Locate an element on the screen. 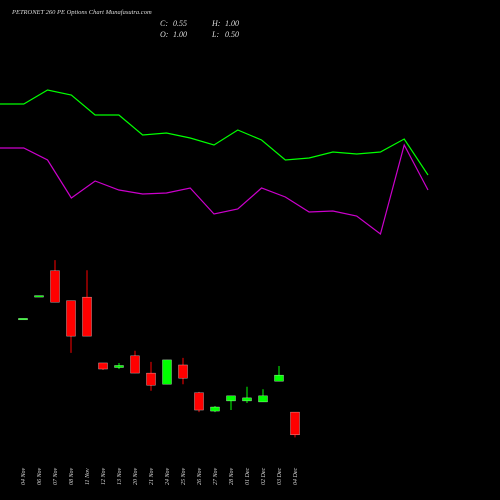 The width and height of the screenshot is (500, 500). x-tick-label: 28 Nov is located at coordinates (232, 476).